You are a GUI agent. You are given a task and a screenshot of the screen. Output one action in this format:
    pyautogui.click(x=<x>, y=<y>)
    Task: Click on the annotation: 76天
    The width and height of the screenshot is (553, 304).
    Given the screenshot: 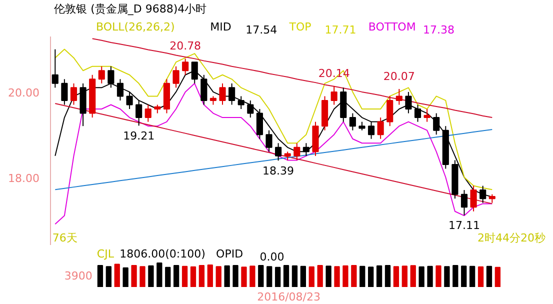 What is the action you would take?
    pyautogui.click(x=65, y=238)
    